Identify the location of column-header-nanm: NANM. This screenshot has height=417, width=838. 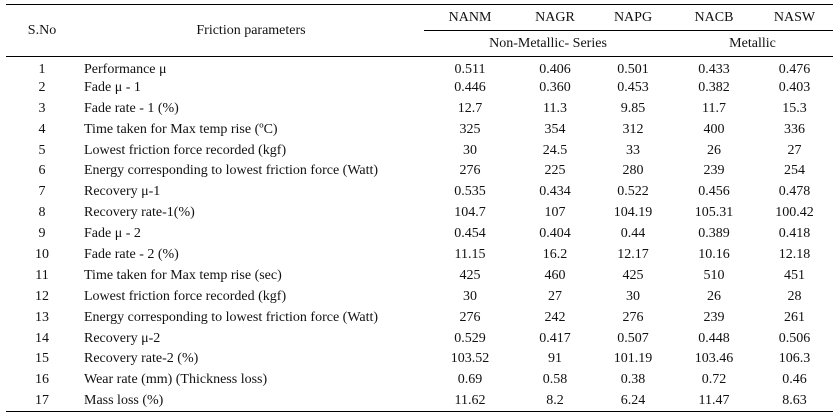
(470, 17).